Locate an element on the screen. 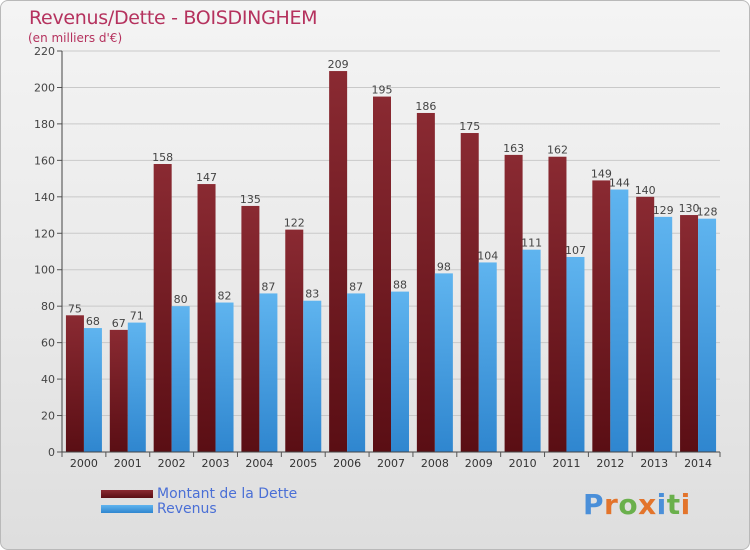 Image resolution: width=750 pixels, height=550 pixels. logo-letter: t is located at coordinates (673, 504).